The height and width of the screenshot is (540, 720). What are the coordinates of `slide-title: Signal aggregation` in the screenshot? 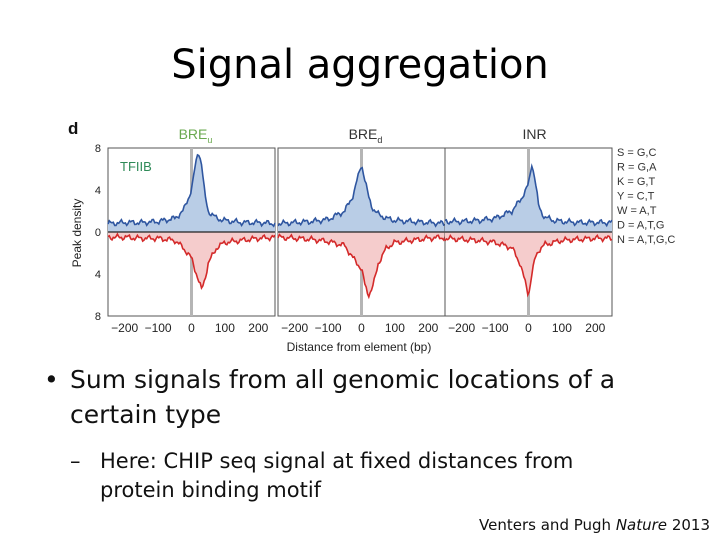 It's located at (360, 65).